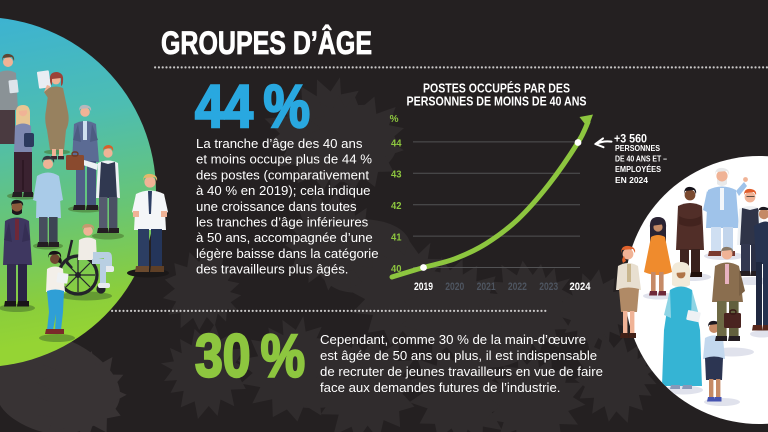  I want to click on svg-text: GROUPES D’ÂGE, so click(266, 43).